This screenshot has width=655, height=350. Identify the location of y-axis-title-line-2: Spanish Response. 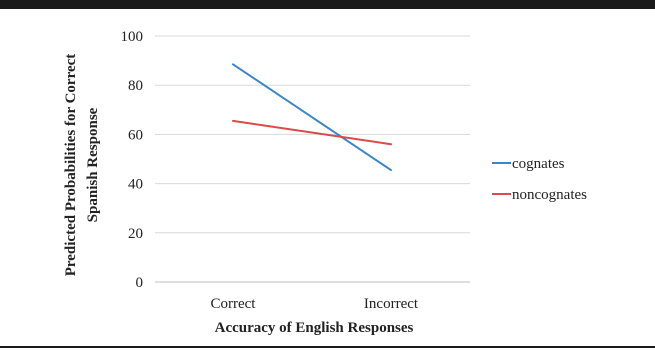
(93, 164).